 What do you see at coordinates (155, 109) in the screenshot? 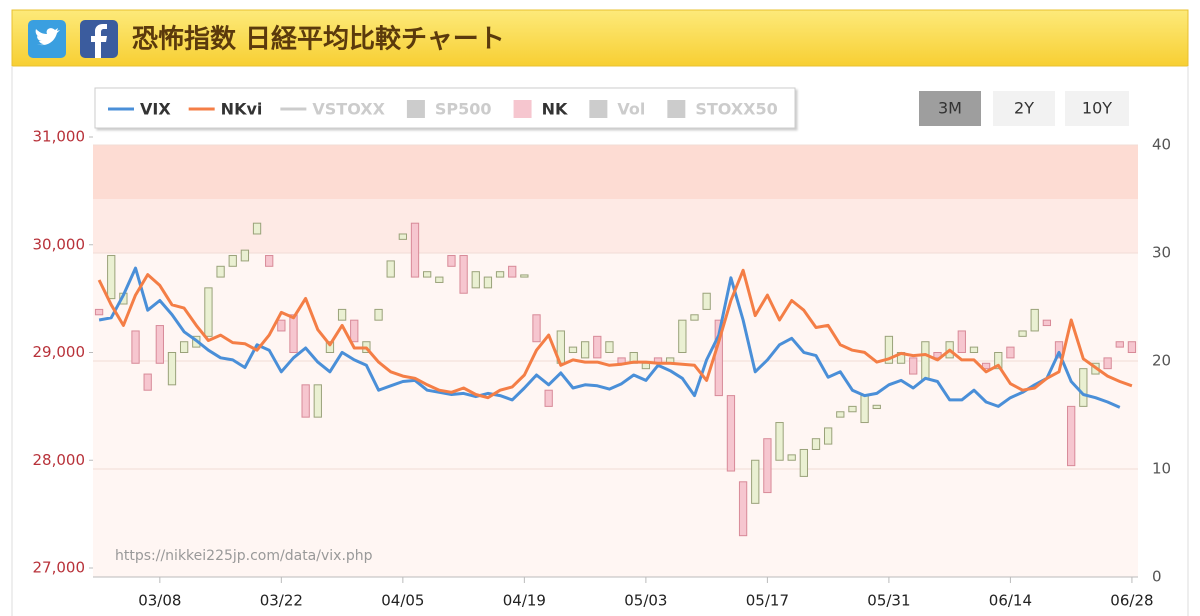
I see `legend-label: VIX` at bounding box center [155, 109].